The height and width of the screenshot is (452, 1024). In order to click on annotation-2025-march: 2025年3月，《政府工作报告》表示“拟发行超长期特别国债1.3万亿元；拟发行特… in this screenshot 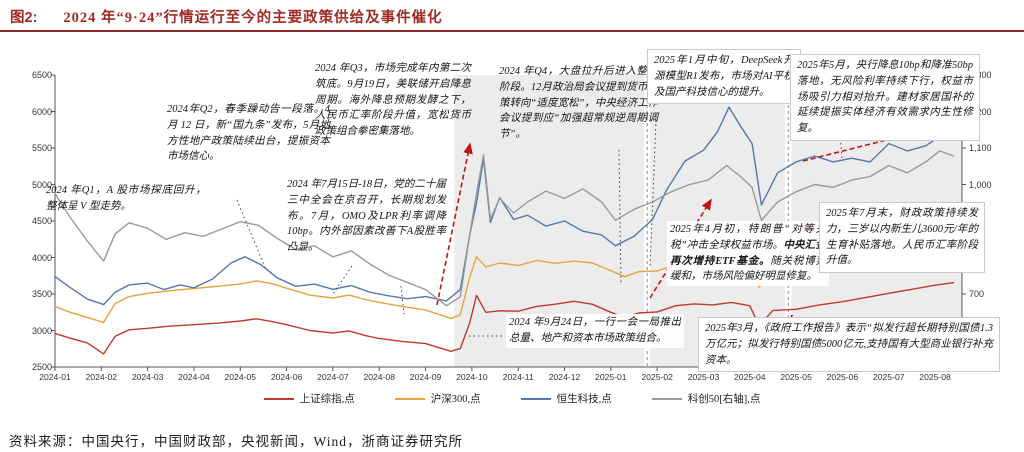, I will do `click(849, 345)`.